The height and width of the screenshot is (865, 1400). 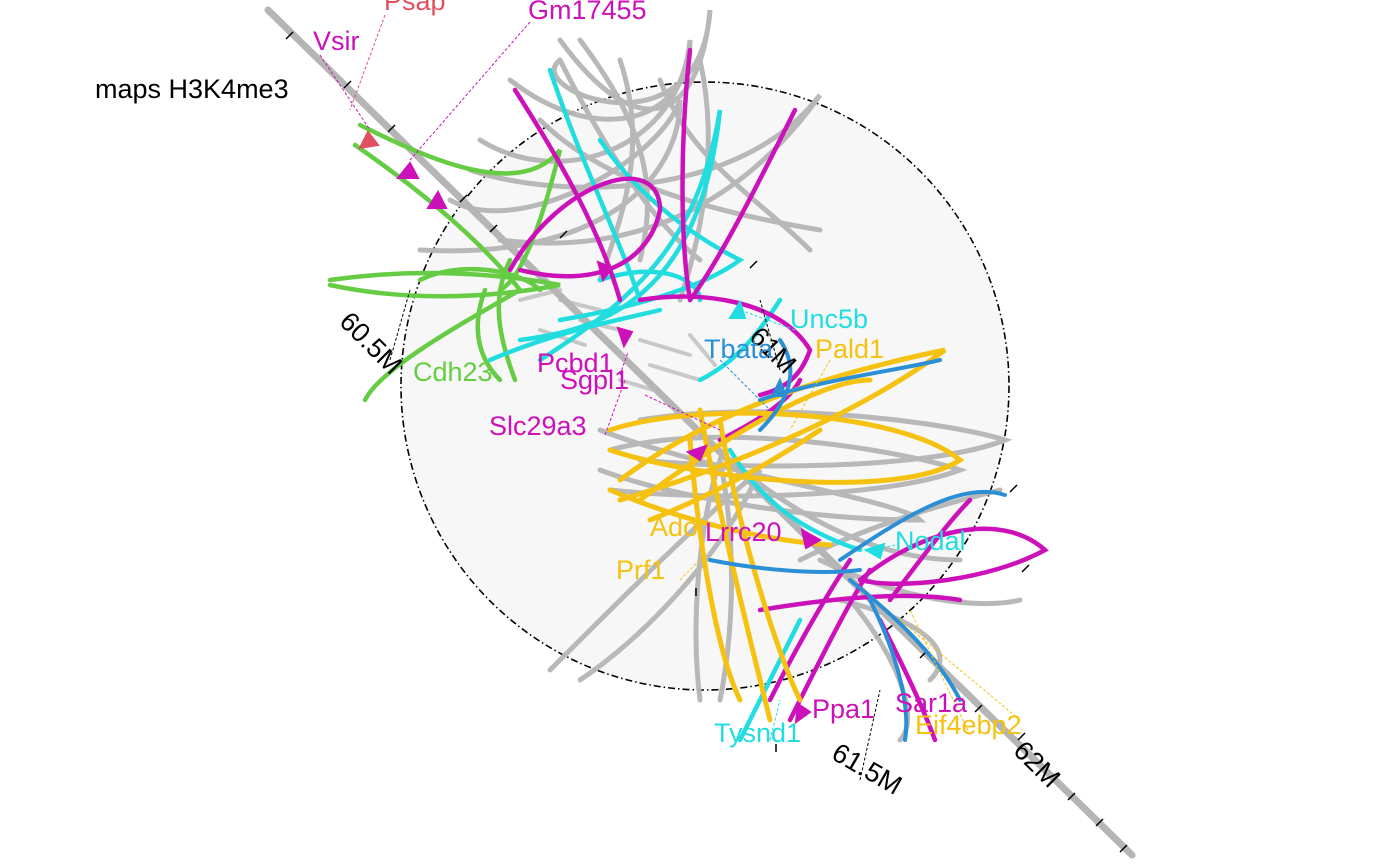 What do you see at coordinates (587, 12) in the screenshot?
I see `gene-label-gm17455: Gm17455` at bounding box center [587, 12].